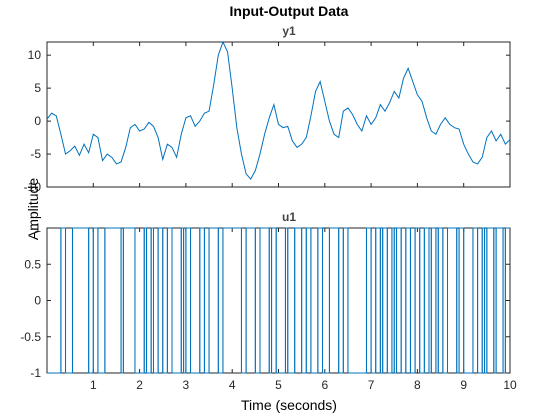  Describe the element at coordinates (139, 385) in the screenshot. I see `x-tick-label: 2` at that location.